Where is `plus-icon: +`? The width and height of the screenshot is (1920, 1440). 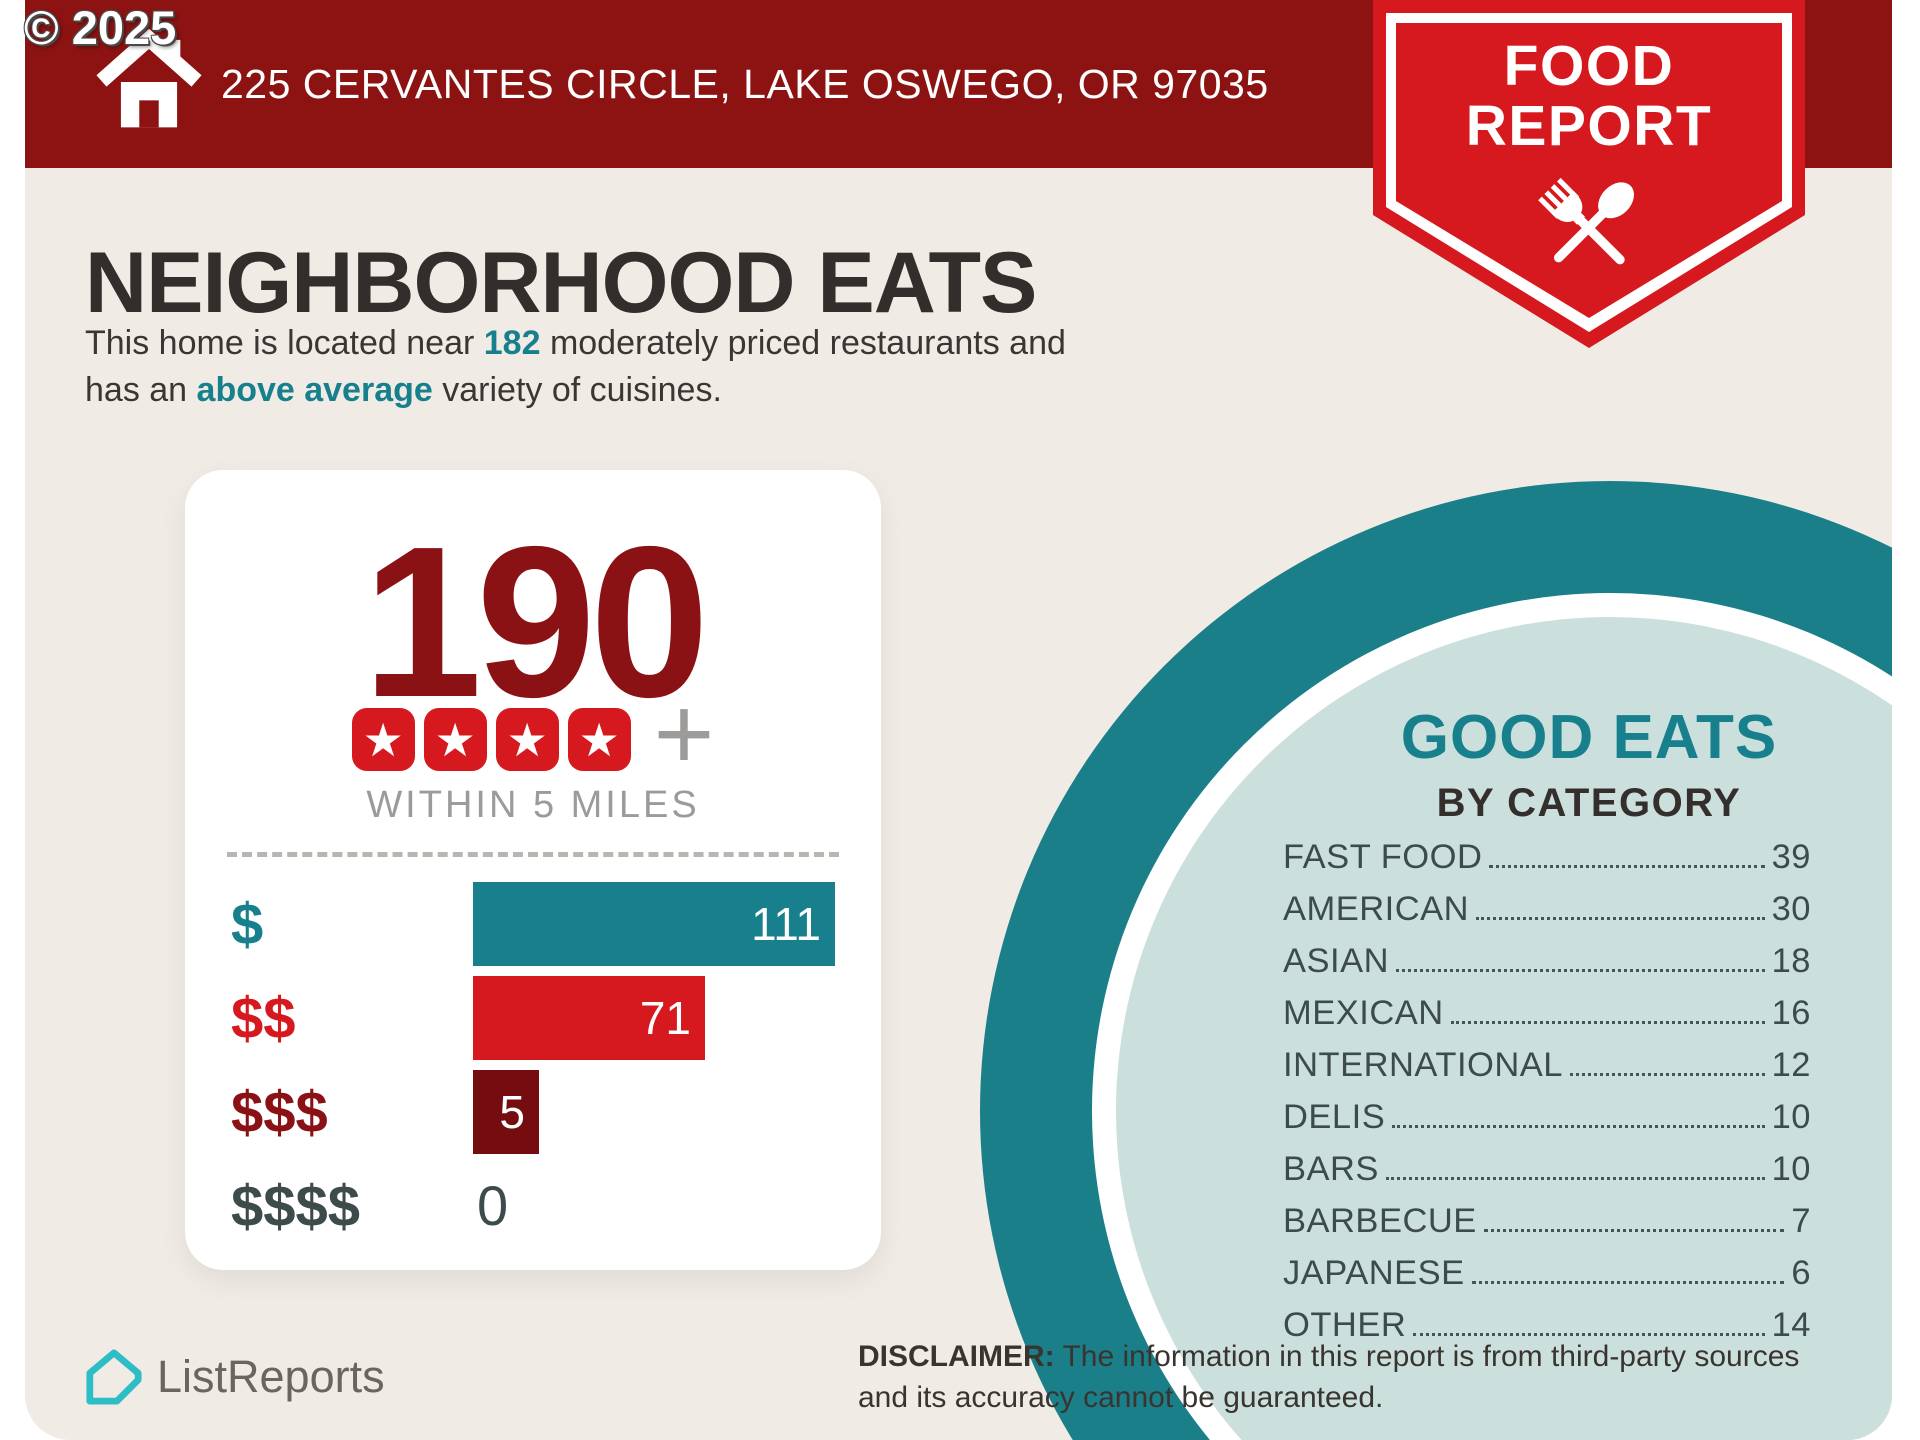
plus-icon: + is located at coordinates (684, 733).